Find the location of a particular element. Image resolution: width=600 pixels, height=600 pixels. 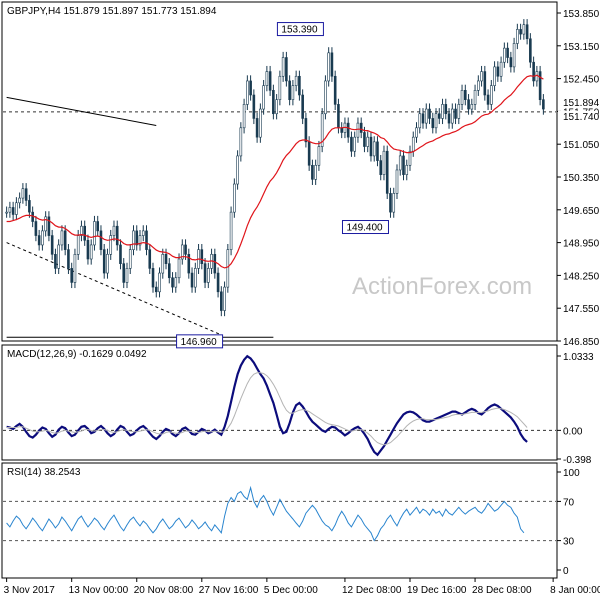

rsi-ytick-label: 0 is located at coordinates (566, 571).